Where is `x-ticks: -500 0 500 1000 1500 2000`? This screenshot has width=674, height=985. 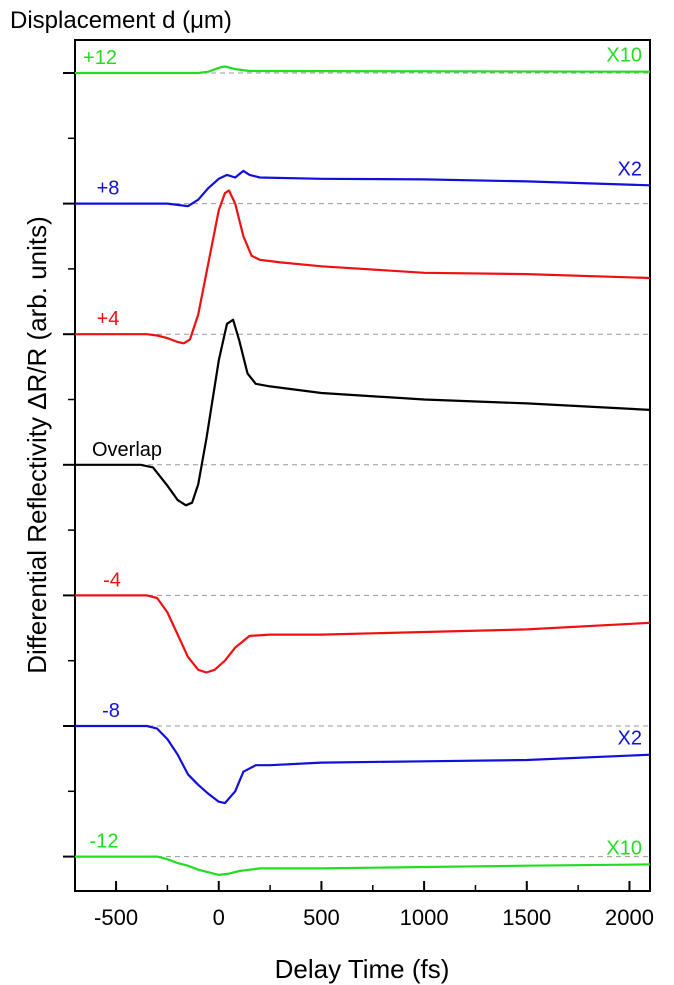 x-ticks: -500 0 500 1000 1500 2000 is located at coordinates (374, 905).